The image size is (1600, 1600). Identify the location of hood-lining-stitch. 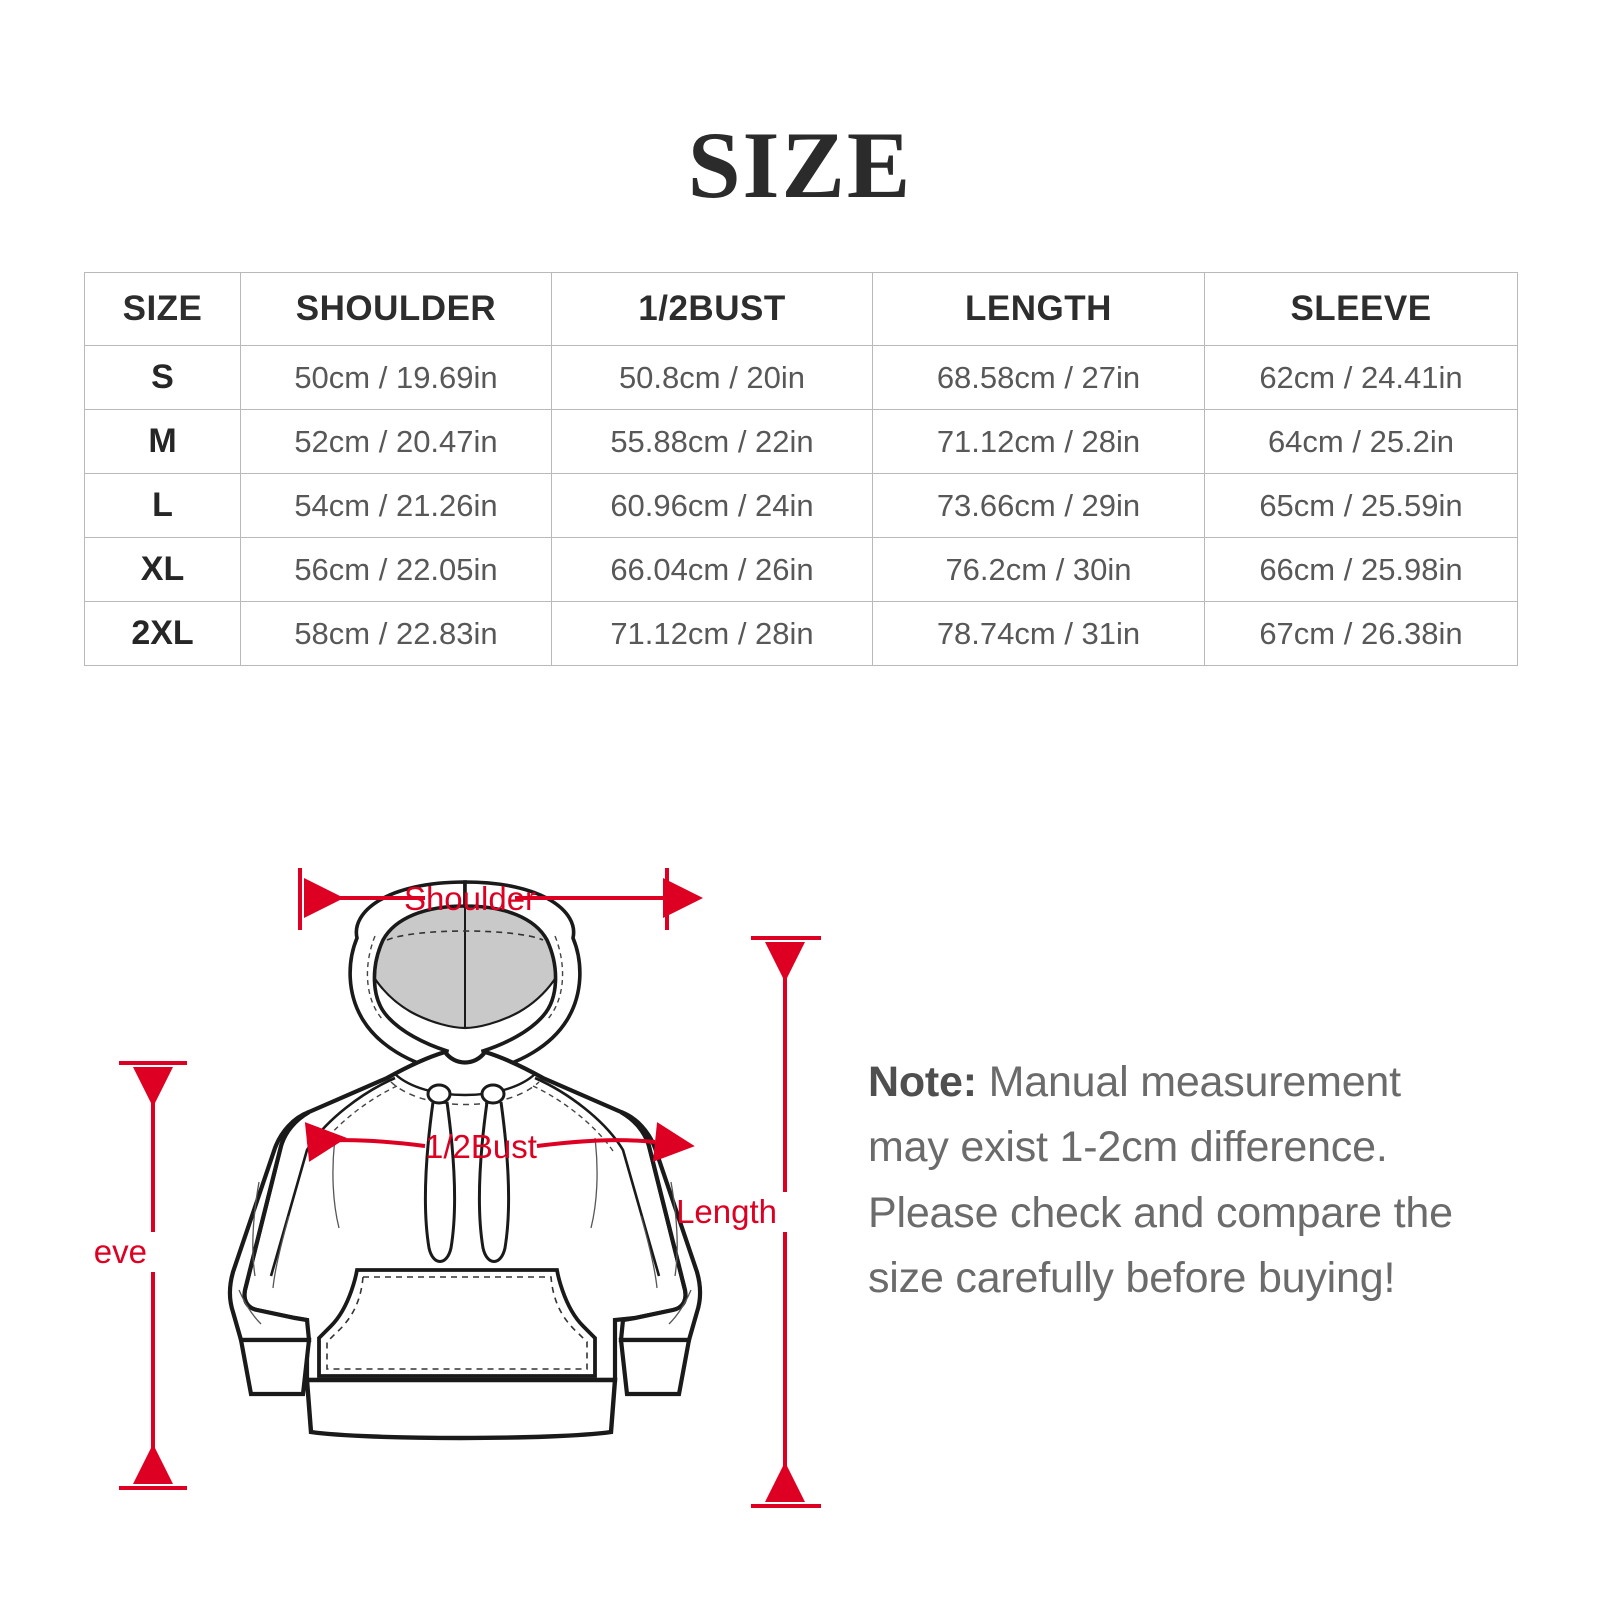
(465, 935).